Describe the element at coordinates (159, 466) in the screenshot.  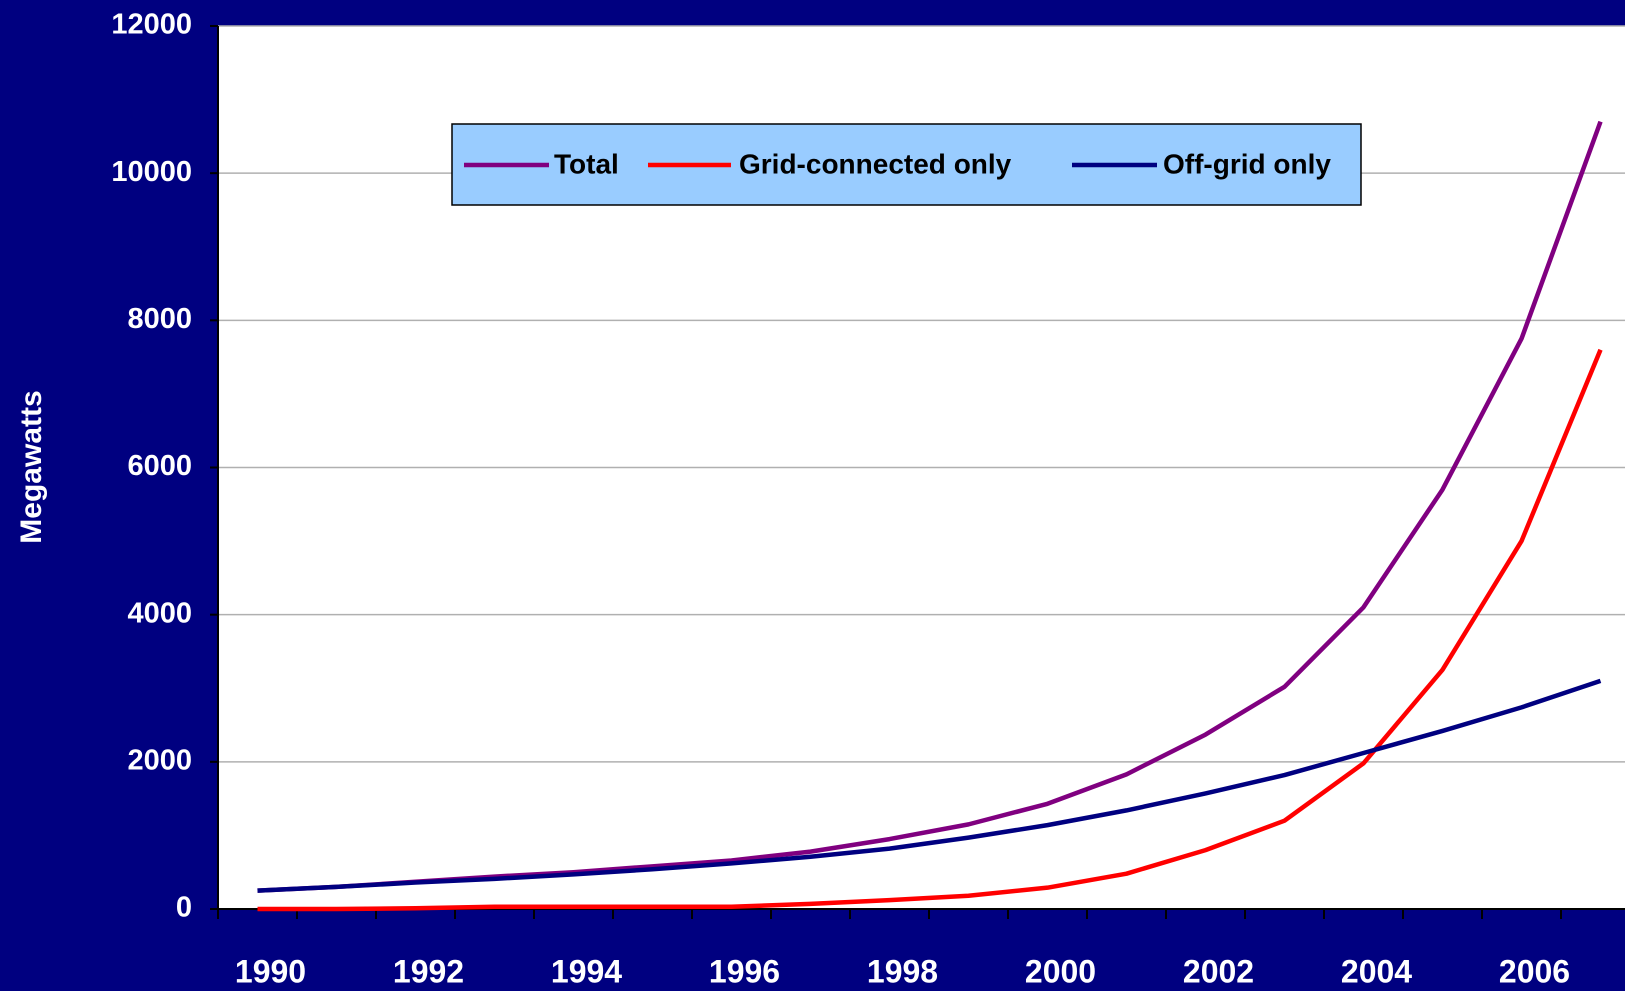
I see `y-tick-label: 6000` at that location.